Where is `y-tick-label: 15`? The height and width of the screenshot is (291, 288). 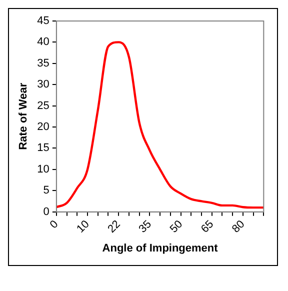
y-tick-label: 15 is located at coordinates (43, 148).